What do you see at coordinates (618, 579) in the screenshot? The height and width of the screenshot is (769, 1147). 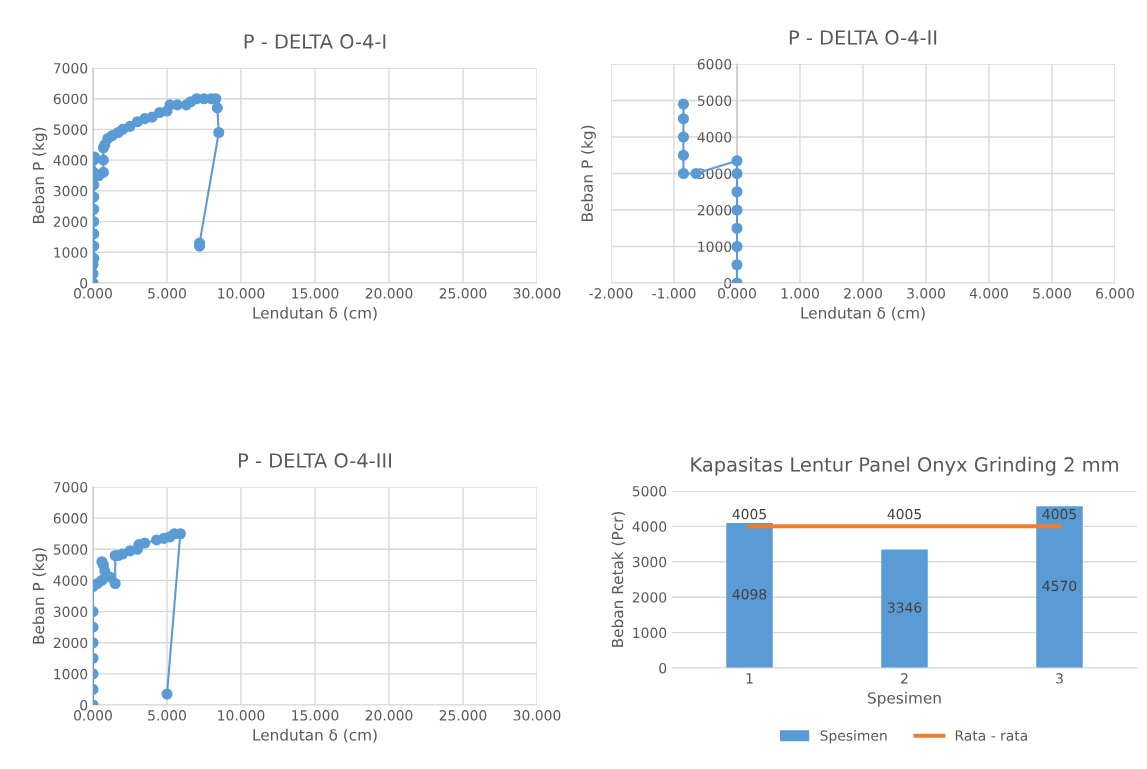 I see `y-axis-title: Beban Retak (Pcr)` at bounding box center [618, 579].